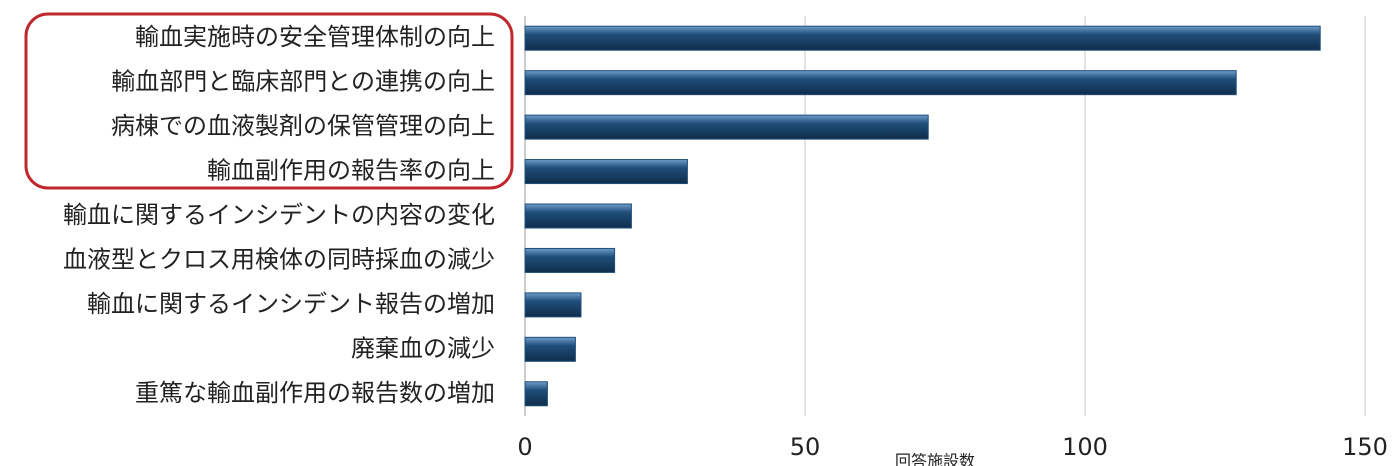  What do you see at coordinates (935, 459) in the screenshot?
I see `x-axis-label: 回答施設数` at bounding box center [935, 459].